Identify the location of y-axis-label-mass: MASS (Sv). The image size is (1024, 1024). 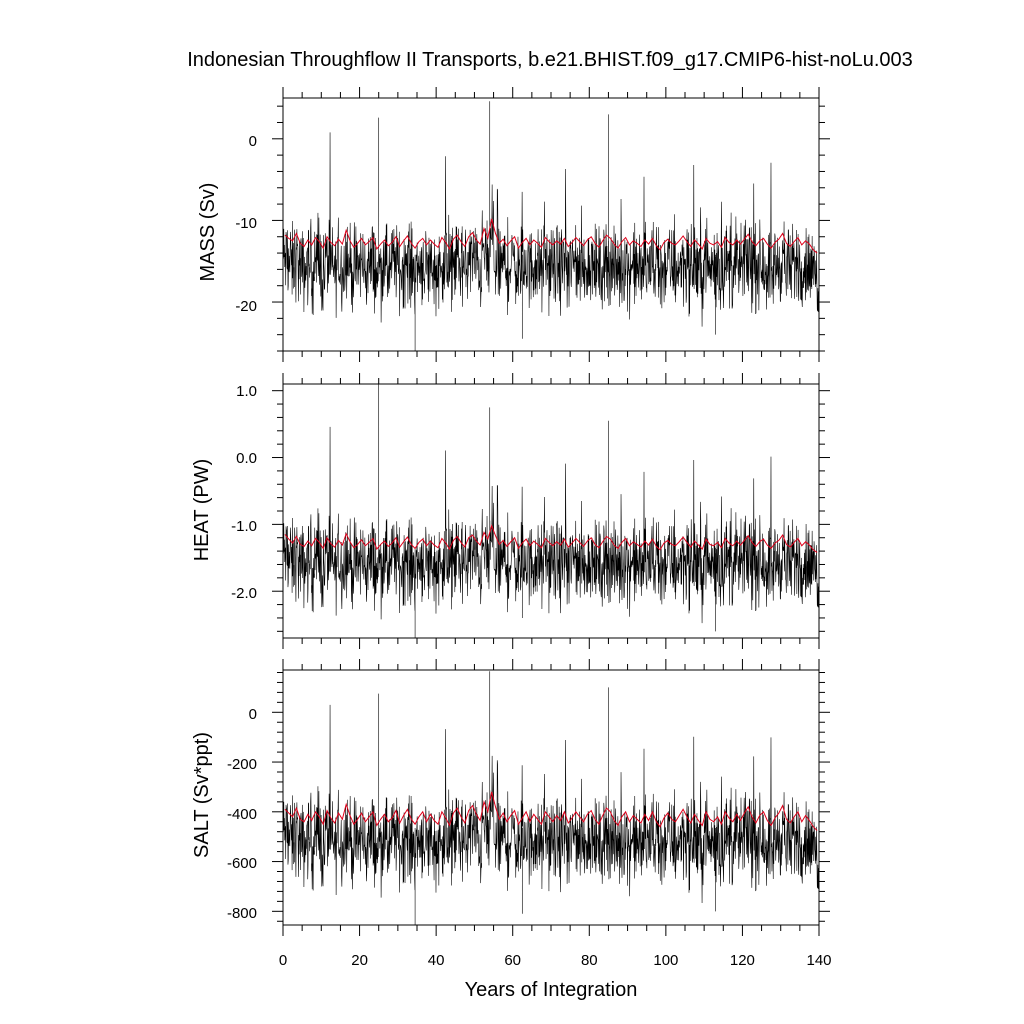
(208, 232).